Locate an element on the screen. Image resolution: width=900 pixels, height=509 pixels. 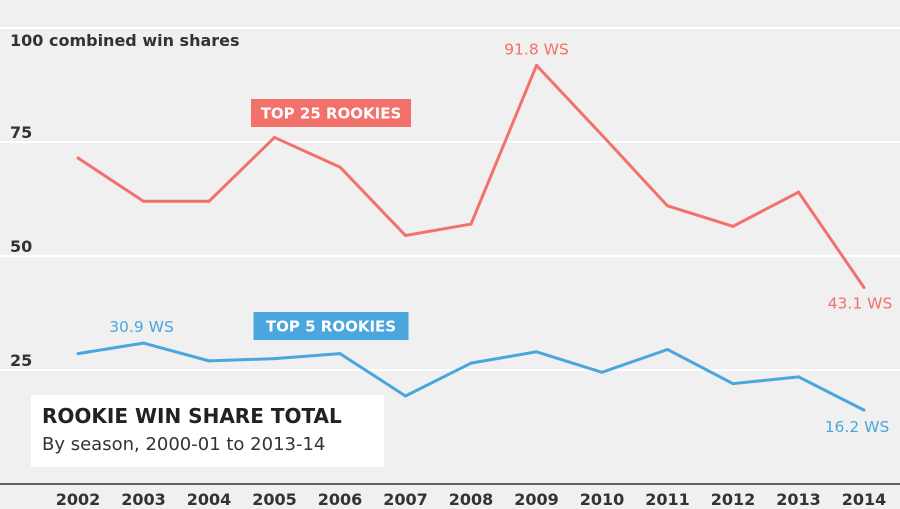
data-label: 91.8 WS is located at coordinates (536, 49).